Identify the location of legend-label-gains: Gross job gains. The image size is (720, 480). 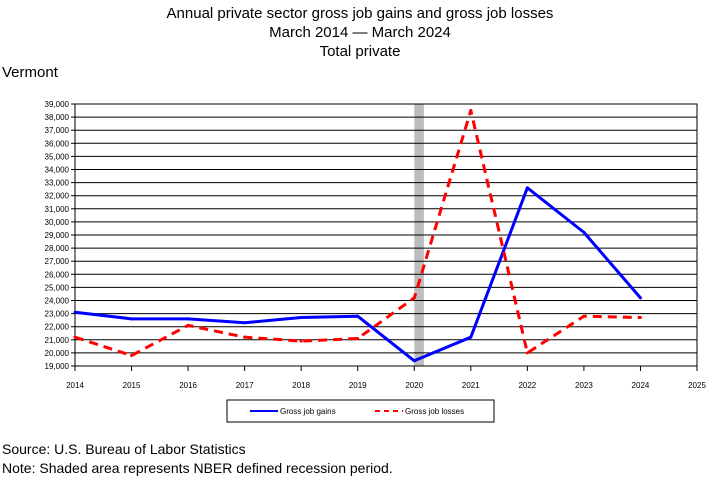
(308, 411).